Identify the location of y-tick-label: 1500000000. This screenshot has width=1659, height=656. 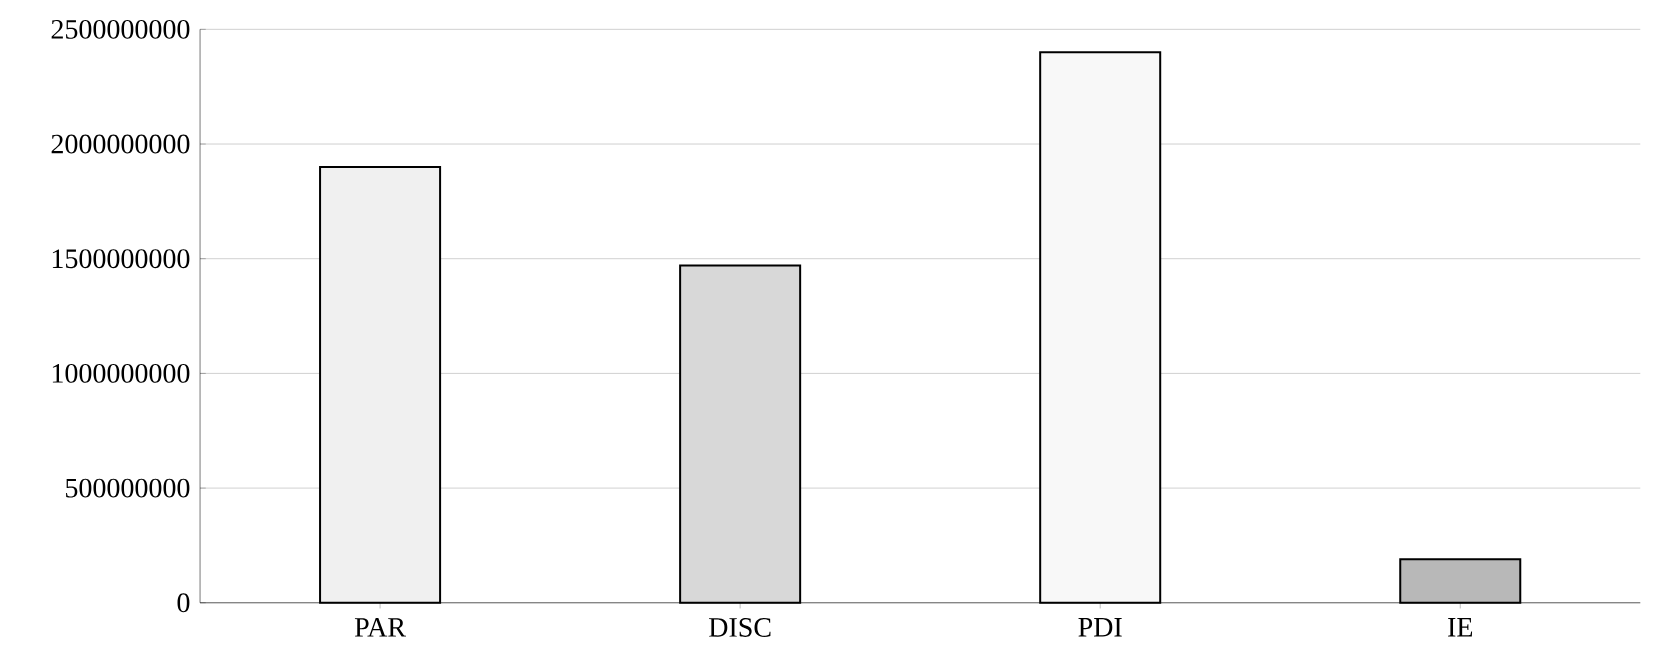
(121, 259).